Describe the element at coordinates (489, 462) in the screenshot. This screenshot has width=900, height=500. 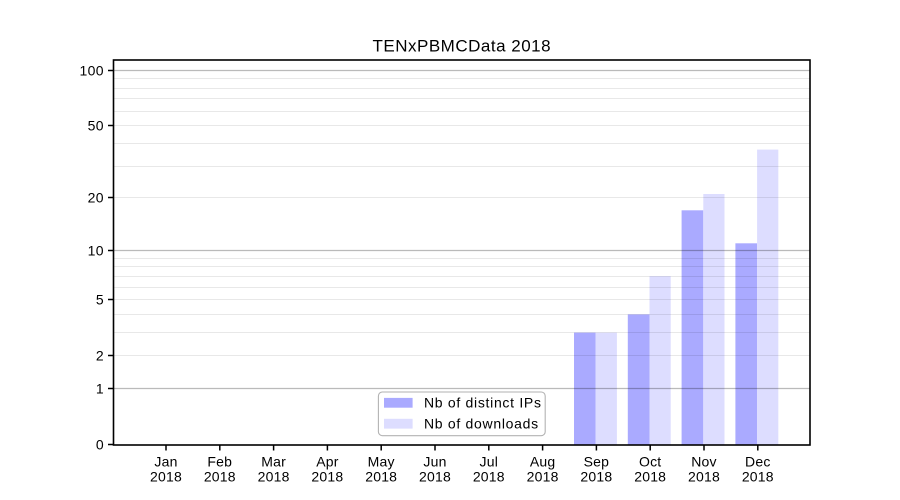
I see `svg-text: Jul` at that location.